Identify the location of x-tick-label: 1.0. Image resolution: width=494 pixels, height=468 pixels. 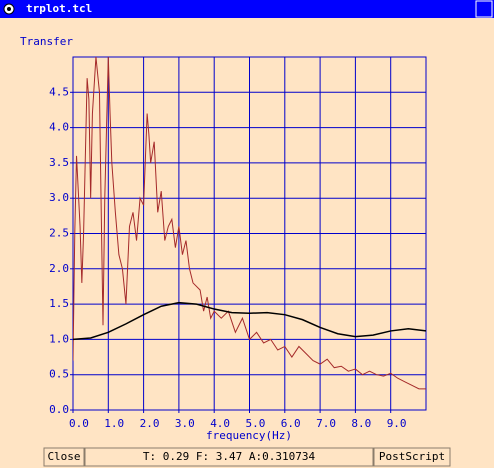
(114, 423).